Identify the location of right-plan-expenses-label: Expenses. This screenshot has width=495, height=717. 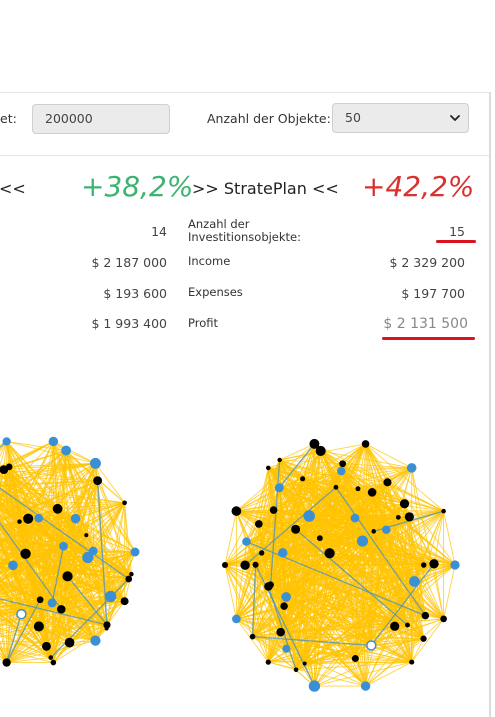
(215, 292).